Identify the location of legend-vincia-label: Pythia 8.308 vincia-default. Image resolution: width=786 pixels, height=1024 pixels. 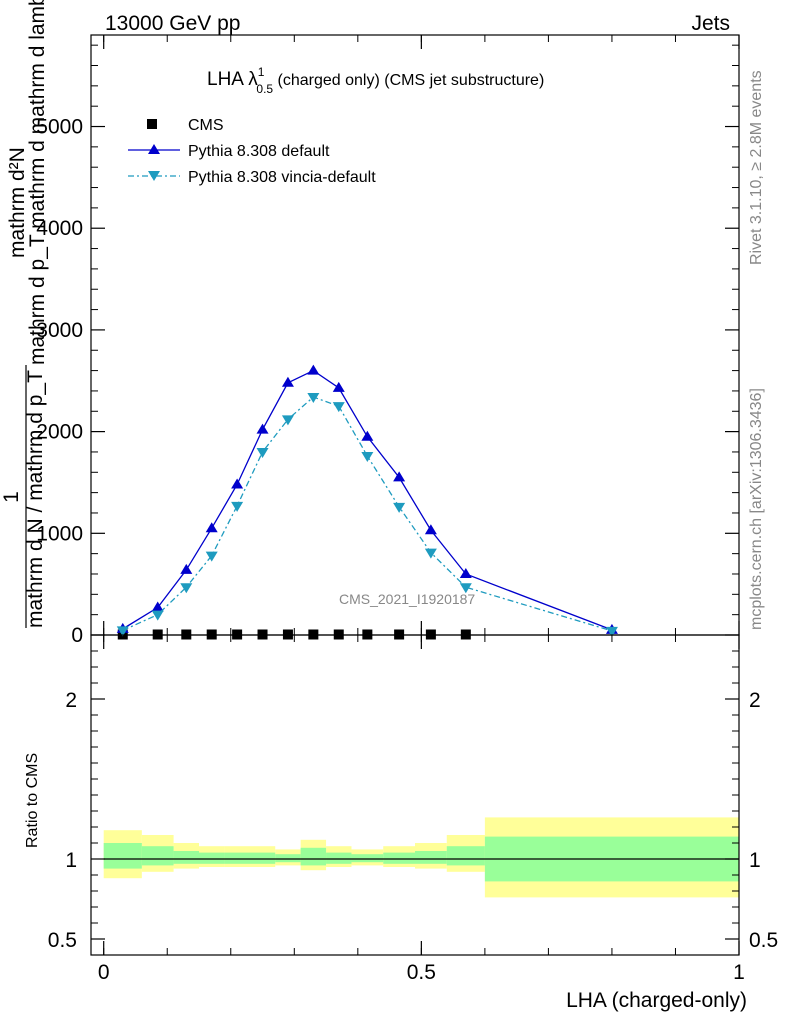
(282, 177).